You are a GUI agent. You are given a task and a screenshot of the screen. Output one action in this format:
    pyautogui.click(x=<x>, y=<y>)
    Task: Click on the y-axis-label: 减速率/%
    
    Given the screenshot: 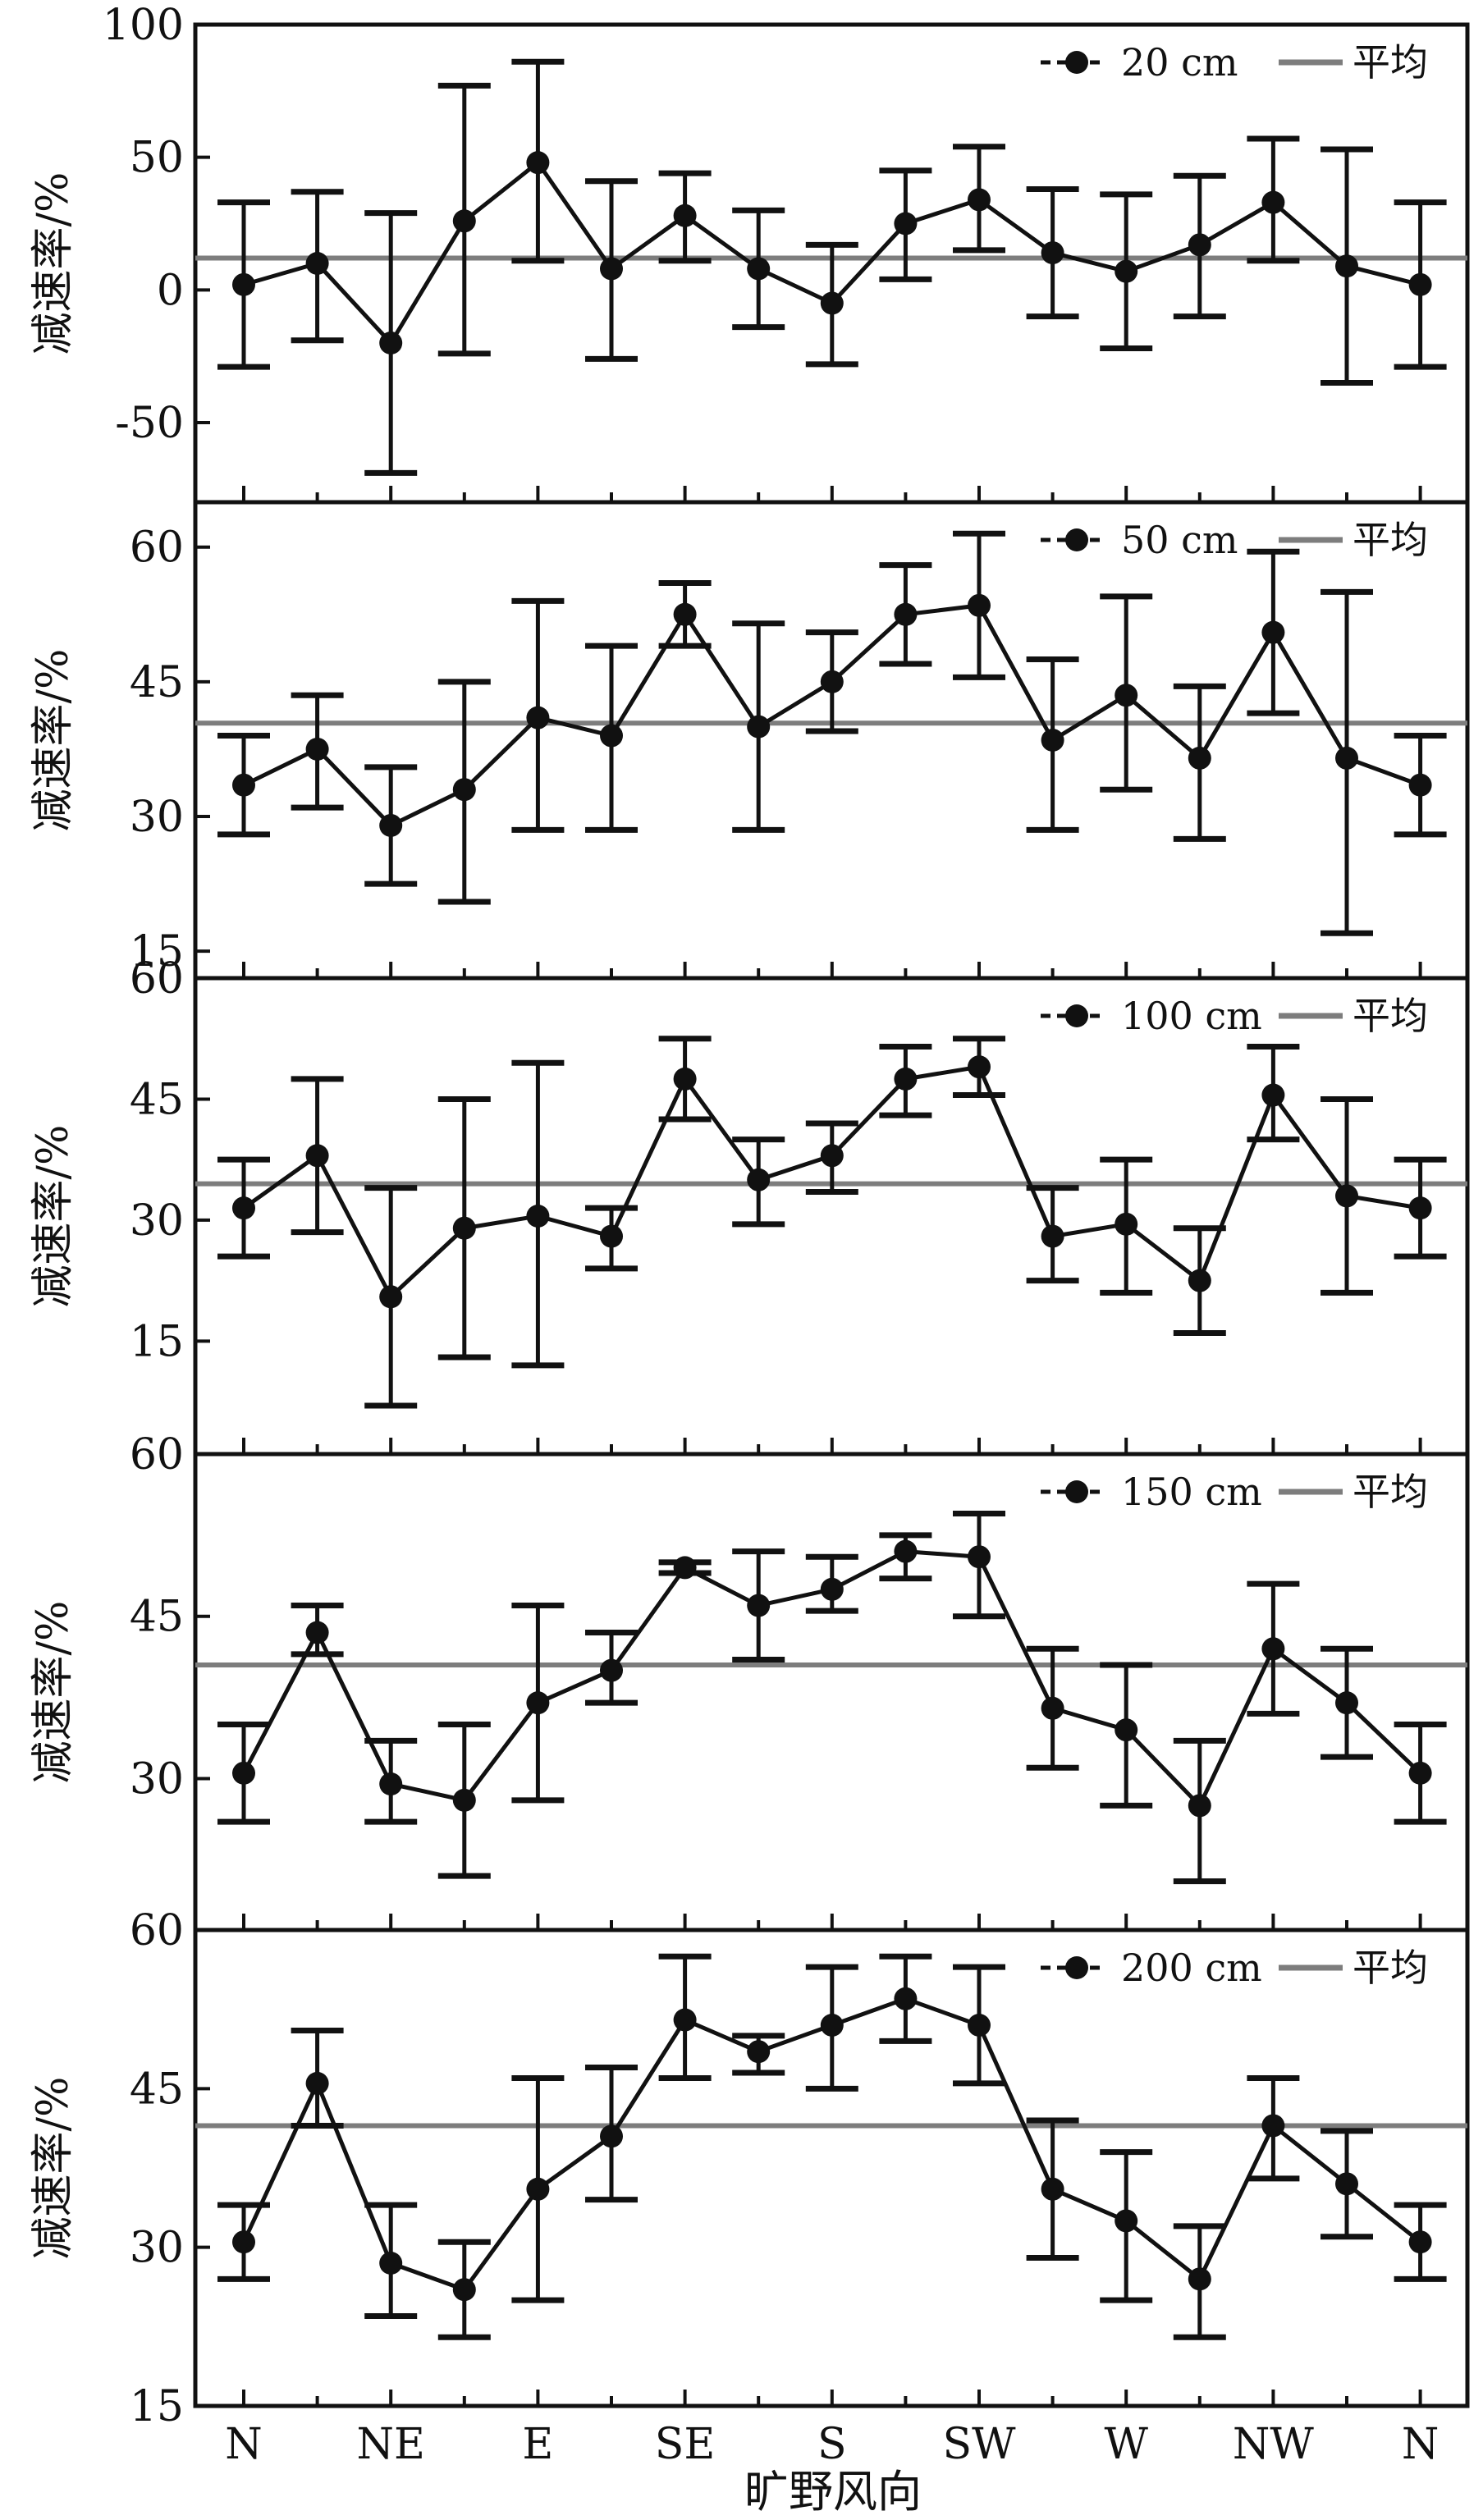 What is the action you would take?
    pyautogui.click(x=53, y=1216)
    